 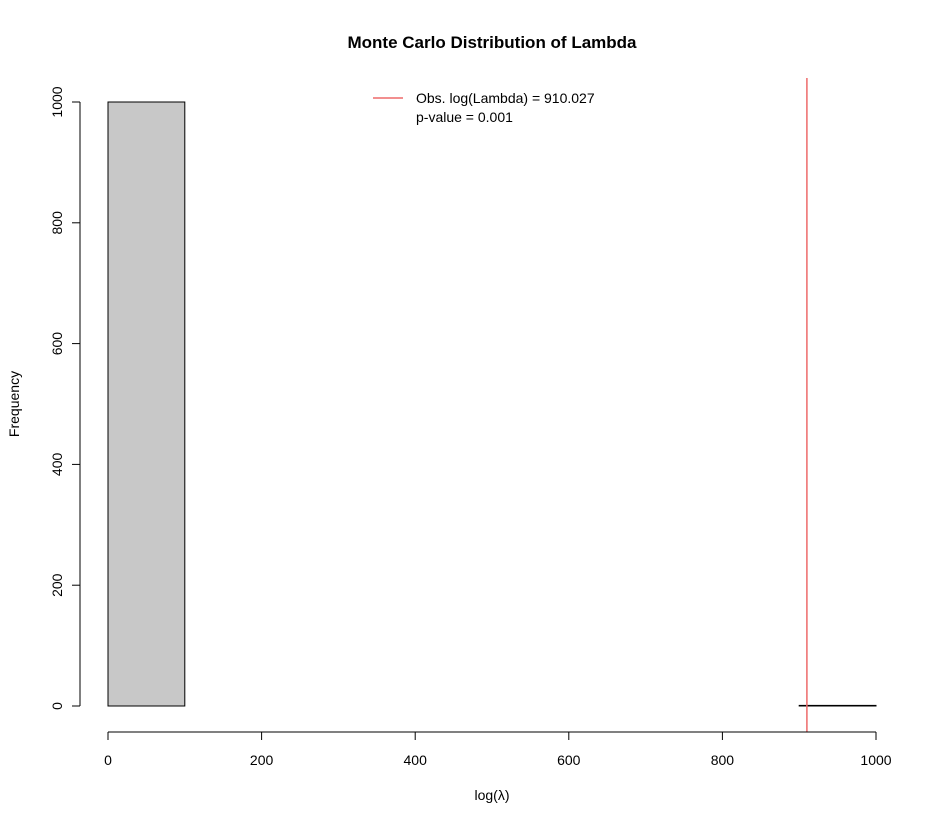 What do you see at coordinates (498, 749) in the screenshot?
I see `x-axis: 0 200 400 600 800 1000` at bounding box center [498, 749].